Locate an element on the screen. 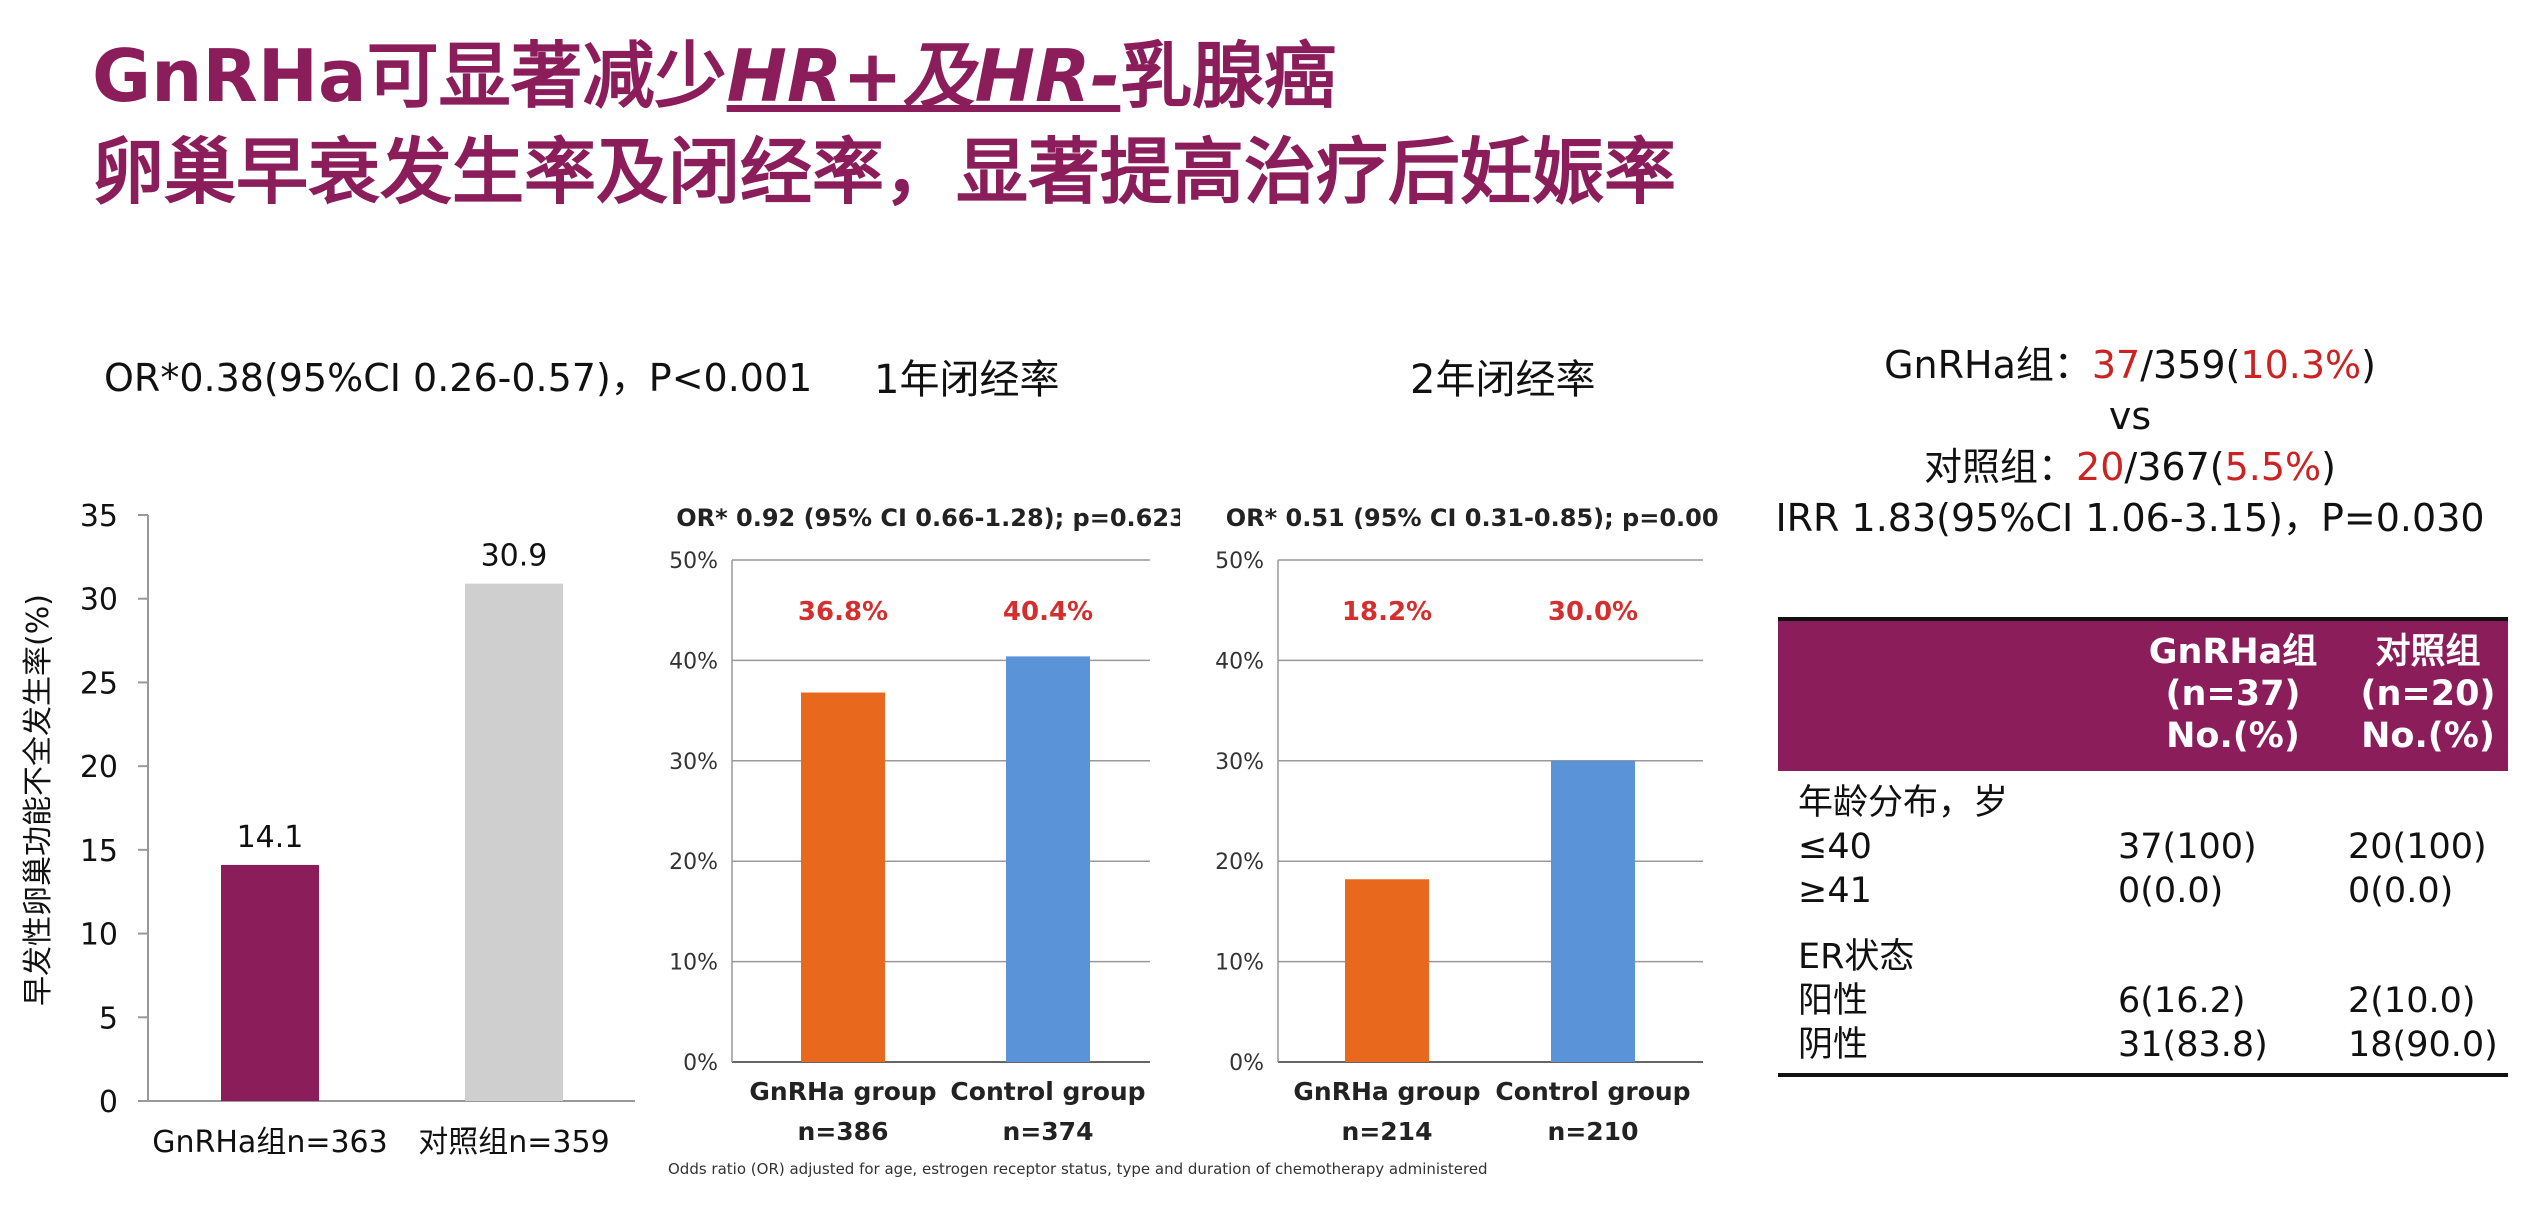  chart3-title: 2年闭经率 is located at coordinates (1503, 380).